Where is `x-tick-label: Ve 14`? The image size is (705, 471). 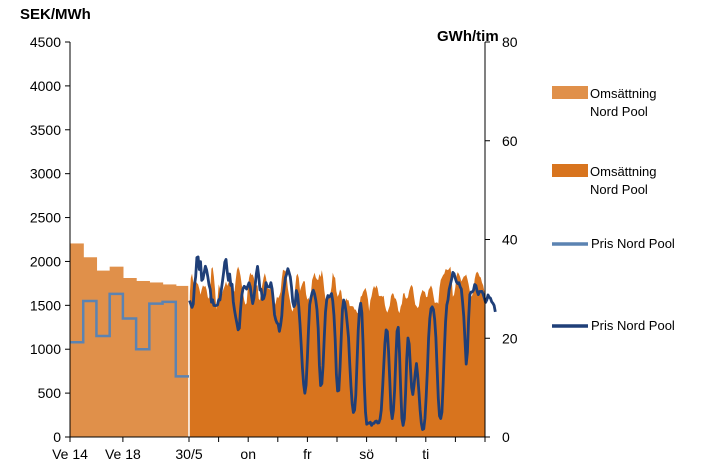 x-tick-label: Ve 14 is located at coordinates (70, 454).